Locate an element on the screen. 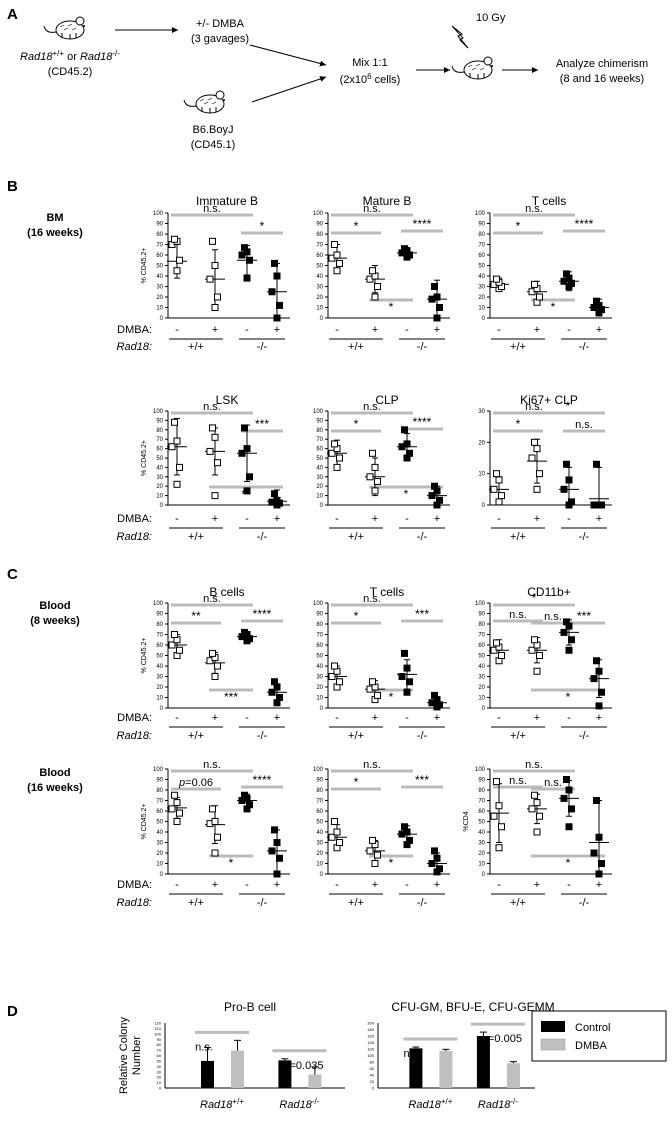  donor-mouse-icon is located at coordinates (64, 28).